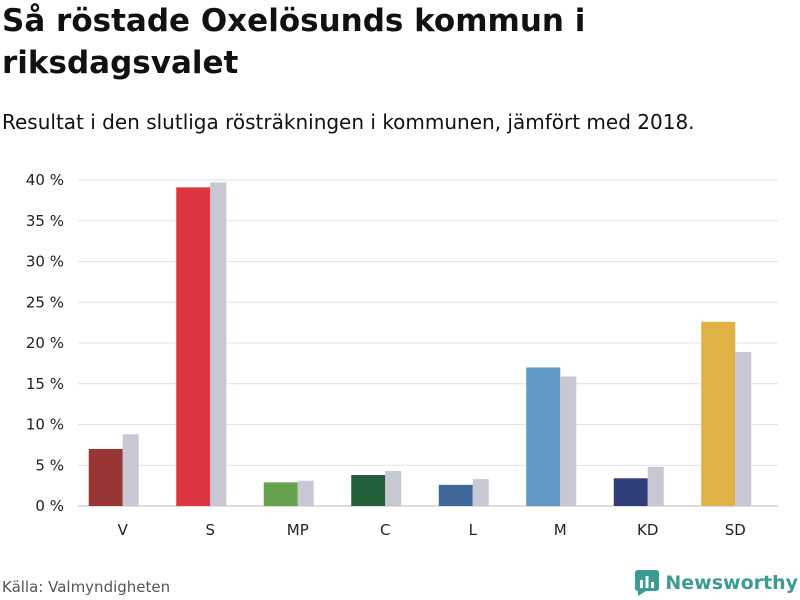 The width and height of the screenshot is (800, 600). I want to click on bar-2022-c, so click(368, 490).